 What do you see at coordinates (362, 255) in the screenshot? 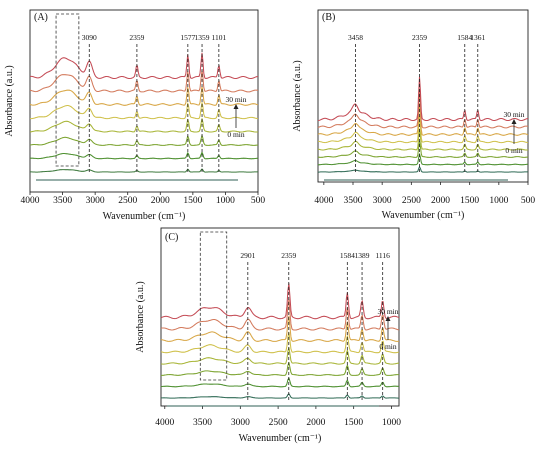
I see `peak-label: 1389` at bounding box center [362, 255].